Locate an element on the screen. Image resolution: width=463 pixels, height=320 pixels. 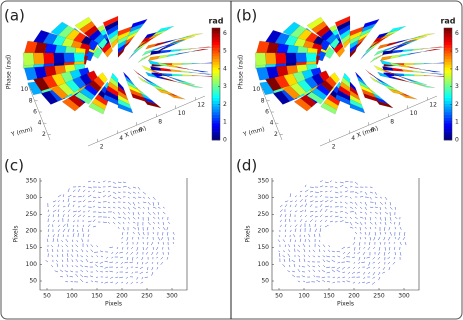
panel-label: (d) is located at coordinates (246, 166).